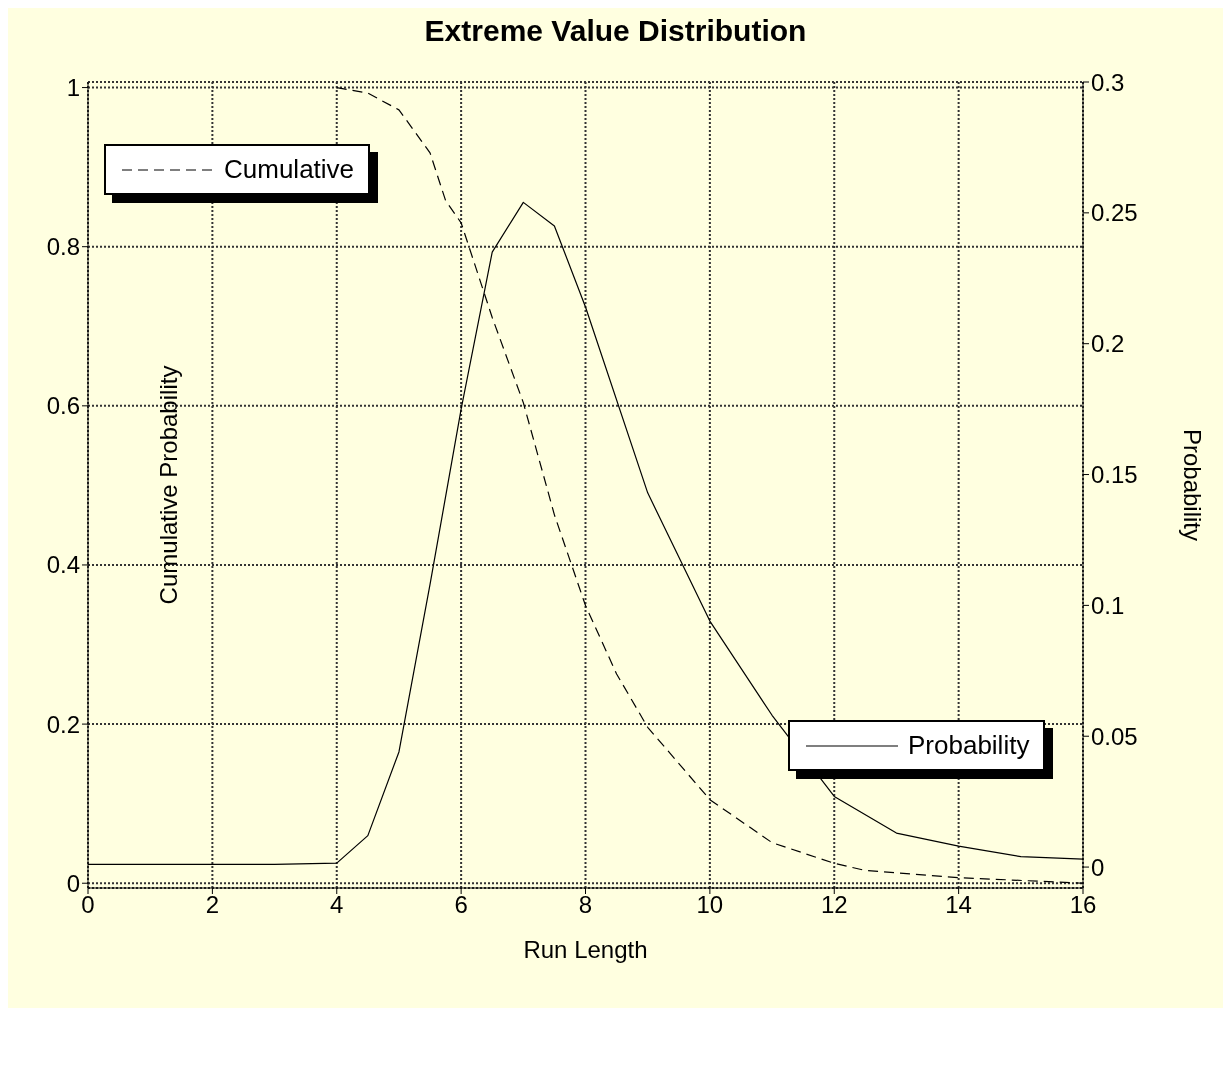 Image resolution: width=1231 pixels, height=1073 pixels. What do you see at coordinates (63, 247) in the screenshot?
I see `y-tick-label: 0.8` at bounding box center [63, 247].